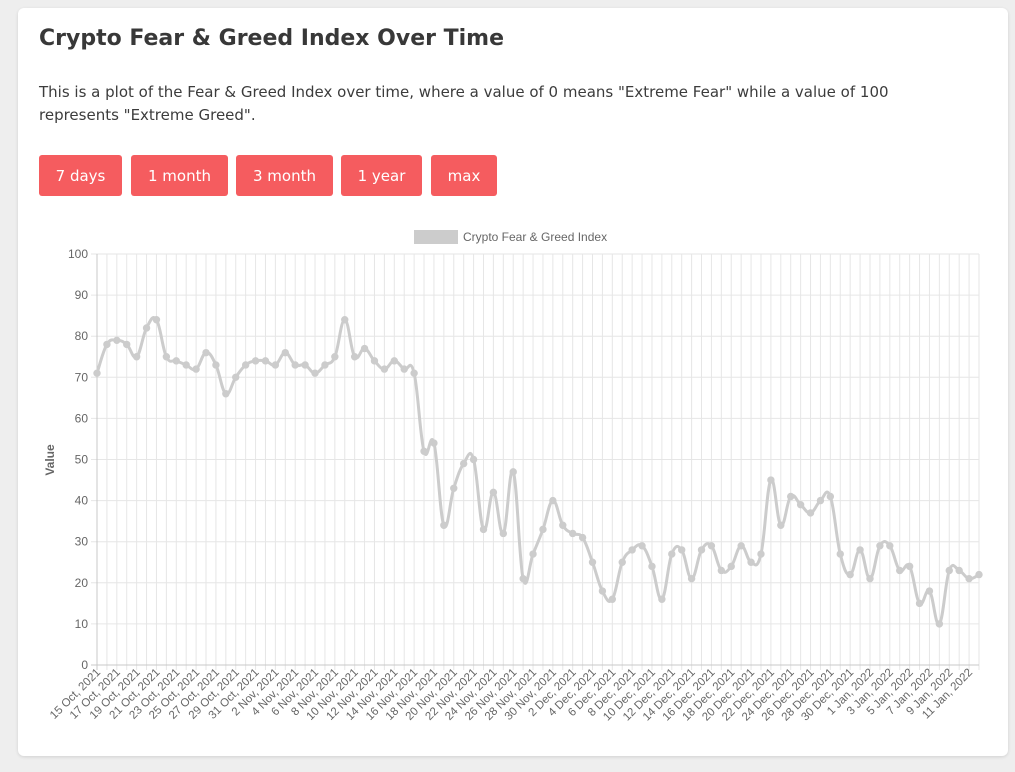  I want to click on y-axis-title: Value, so click(50, 460).